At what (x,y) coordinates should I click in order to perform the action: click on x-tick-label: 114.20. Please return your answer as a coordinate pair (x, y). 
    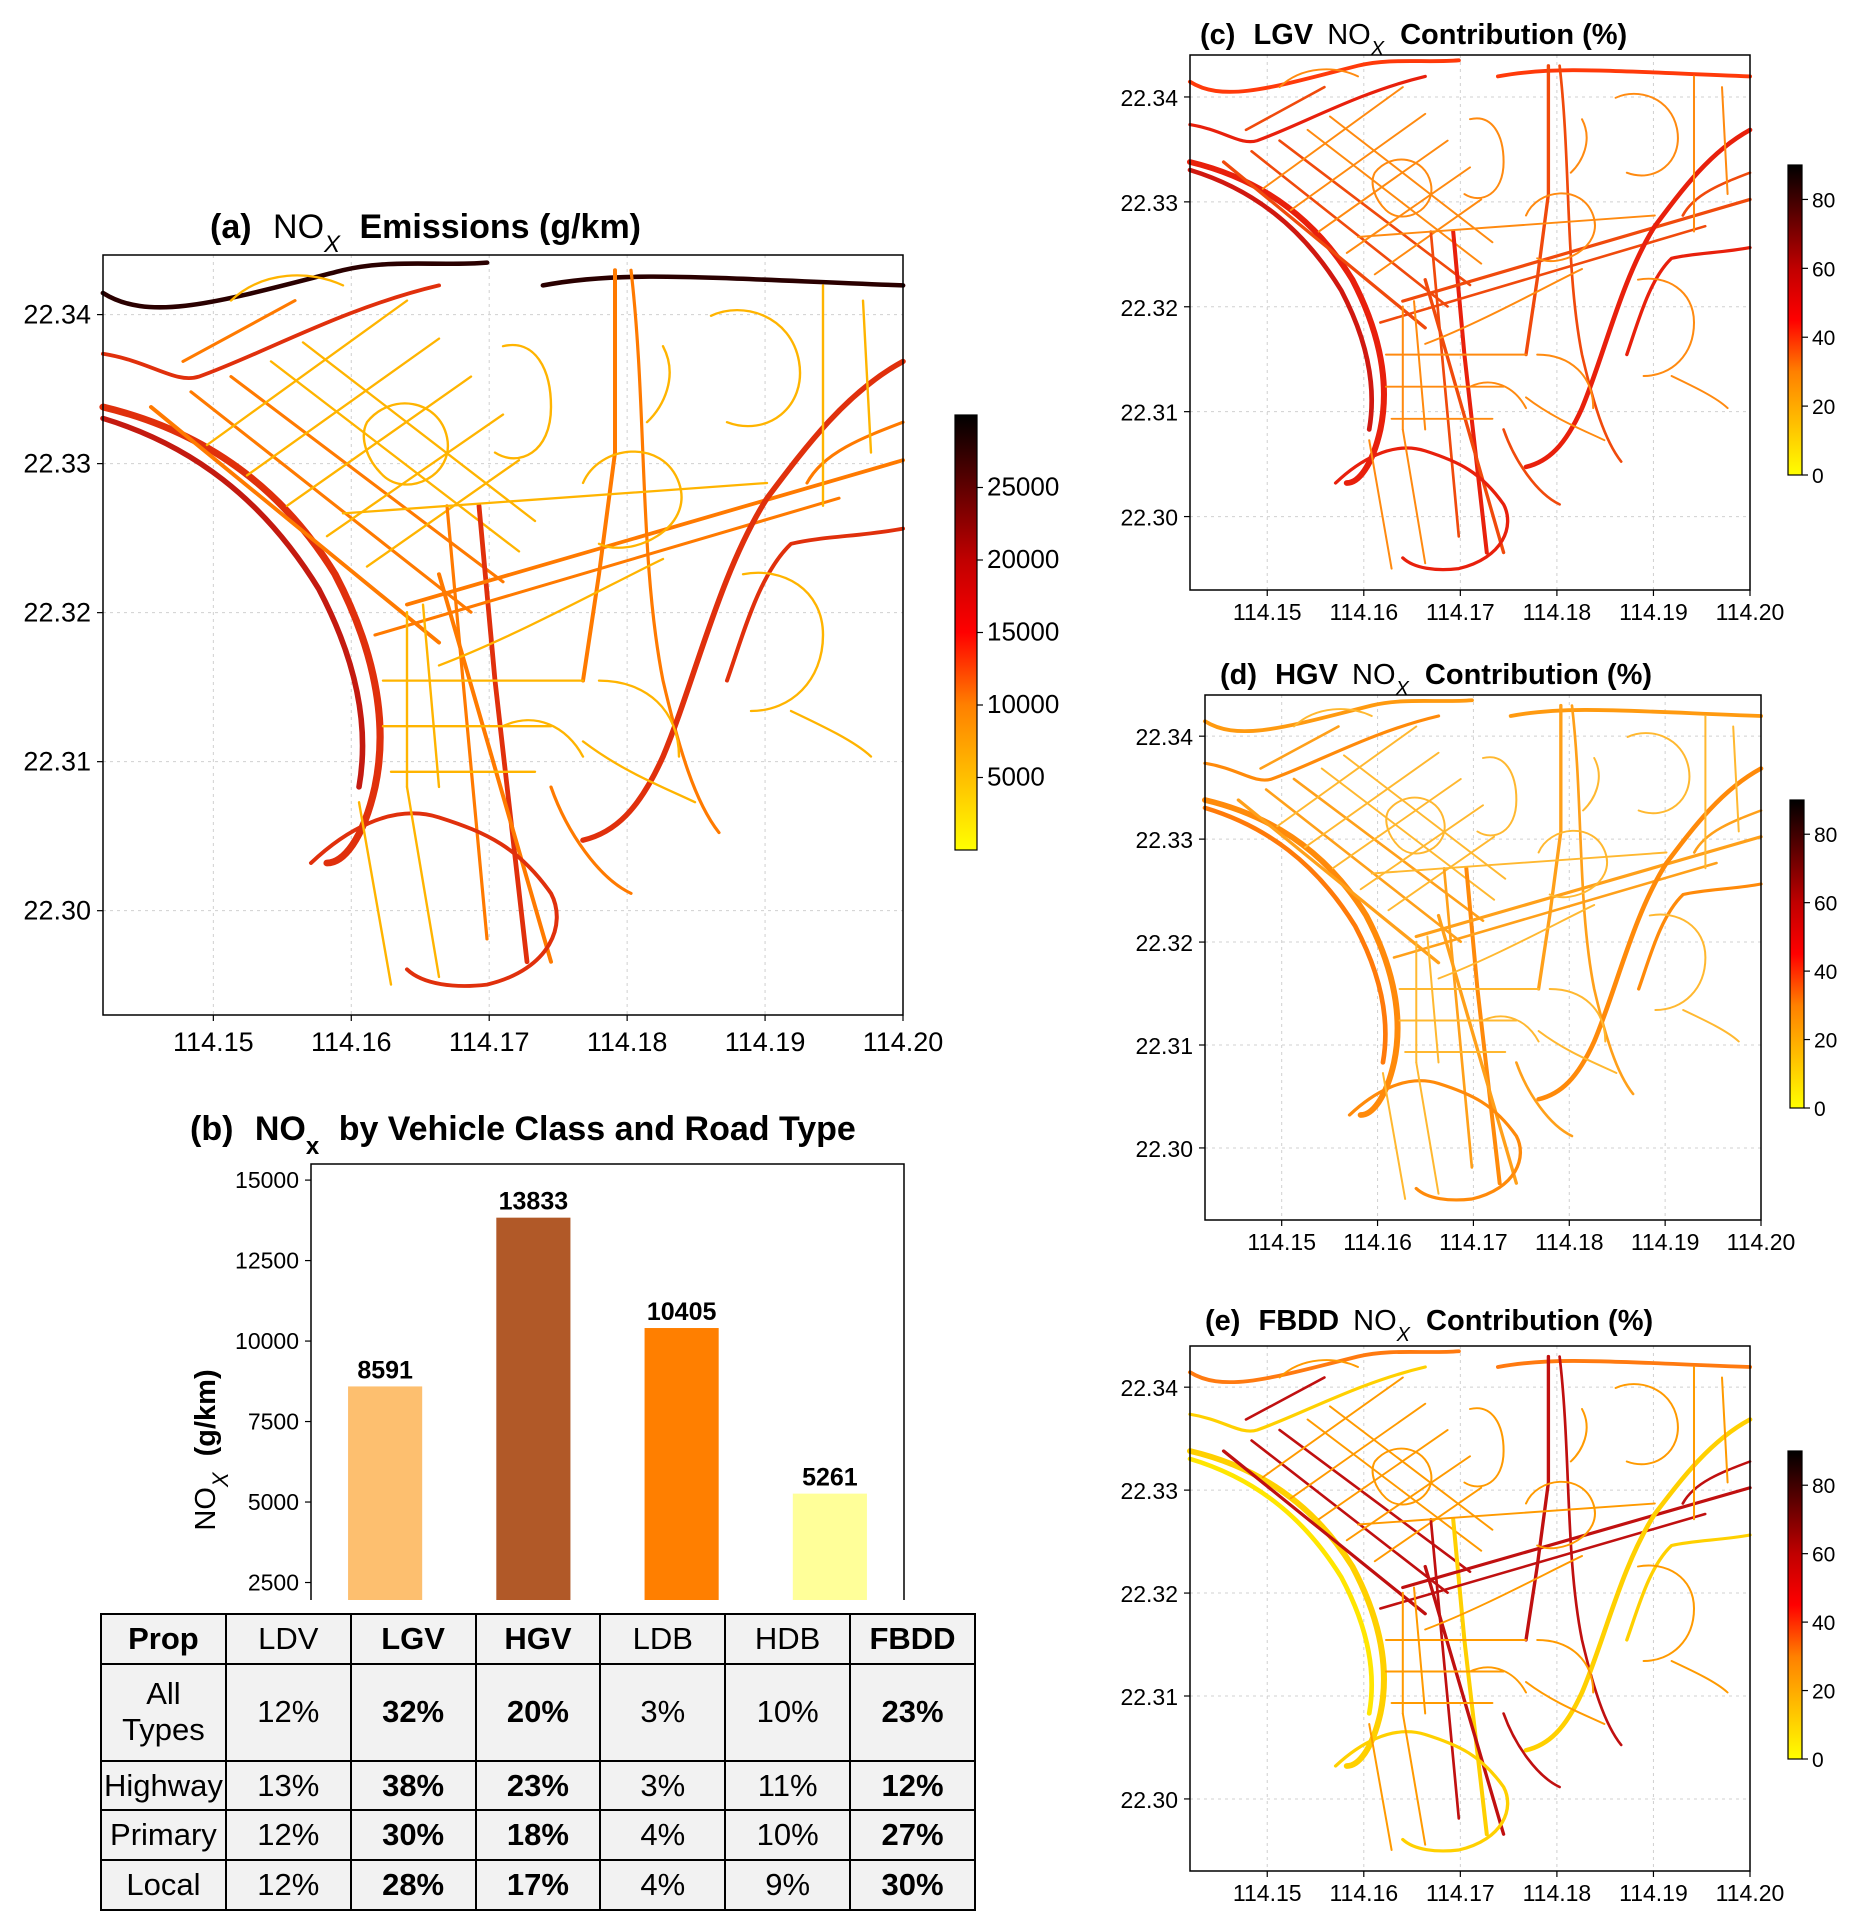
    Looking at the image, I should click on (1750, 1893).